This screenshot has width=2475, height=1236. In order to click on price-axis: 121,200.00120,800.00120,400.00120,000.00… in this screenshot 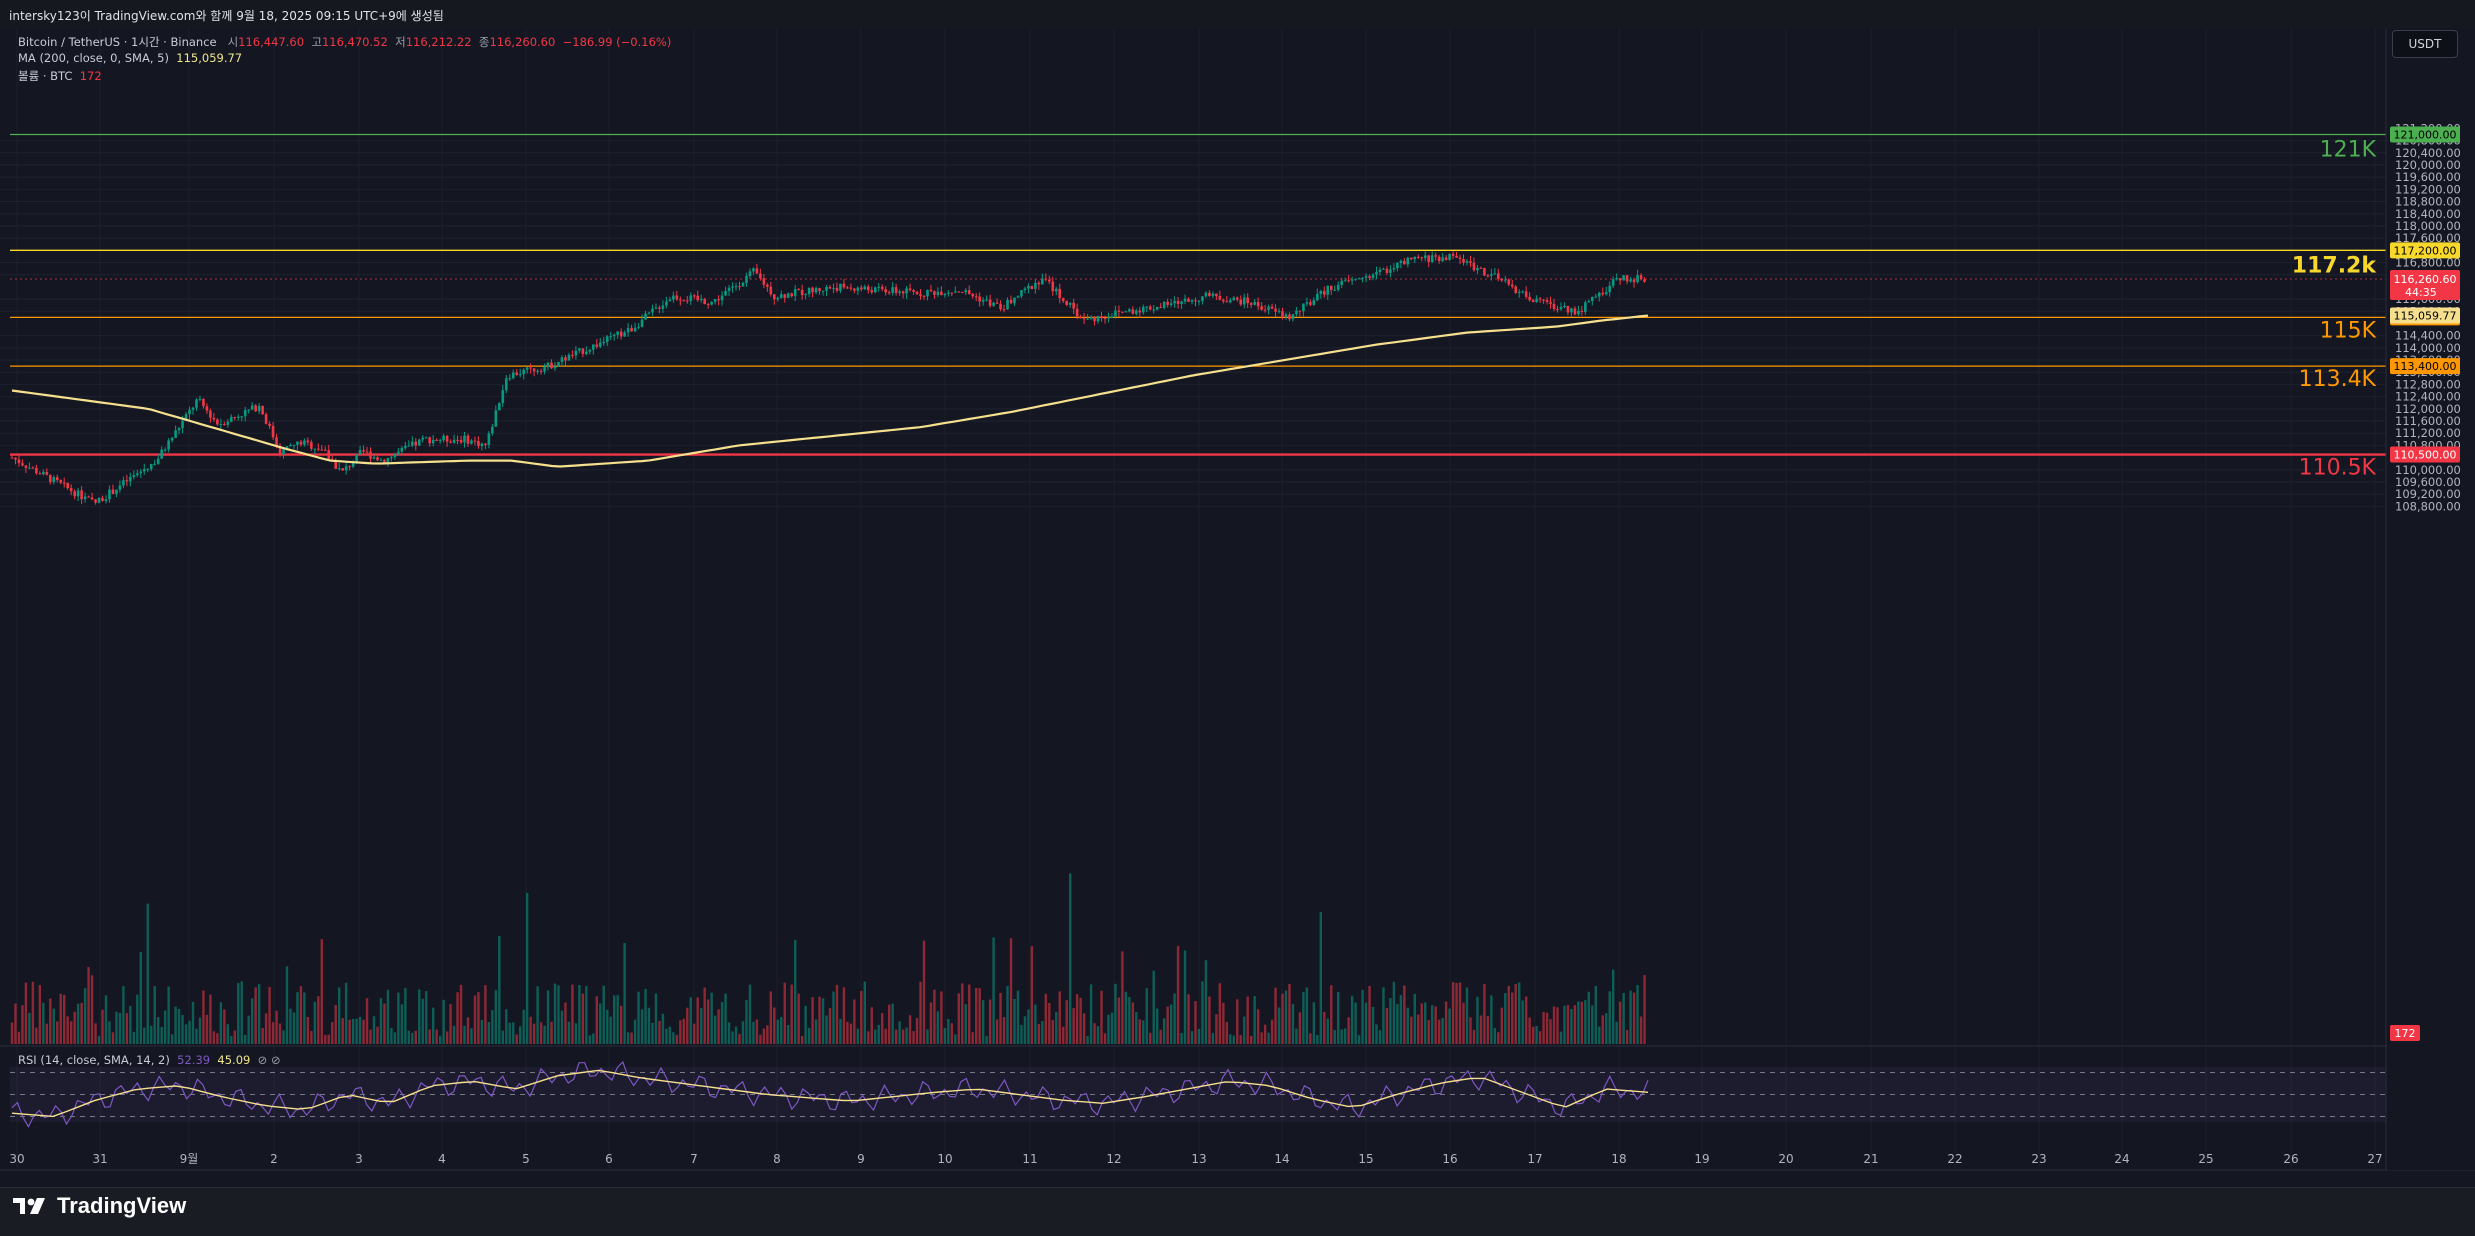, I will do `click(2431, 599)`.